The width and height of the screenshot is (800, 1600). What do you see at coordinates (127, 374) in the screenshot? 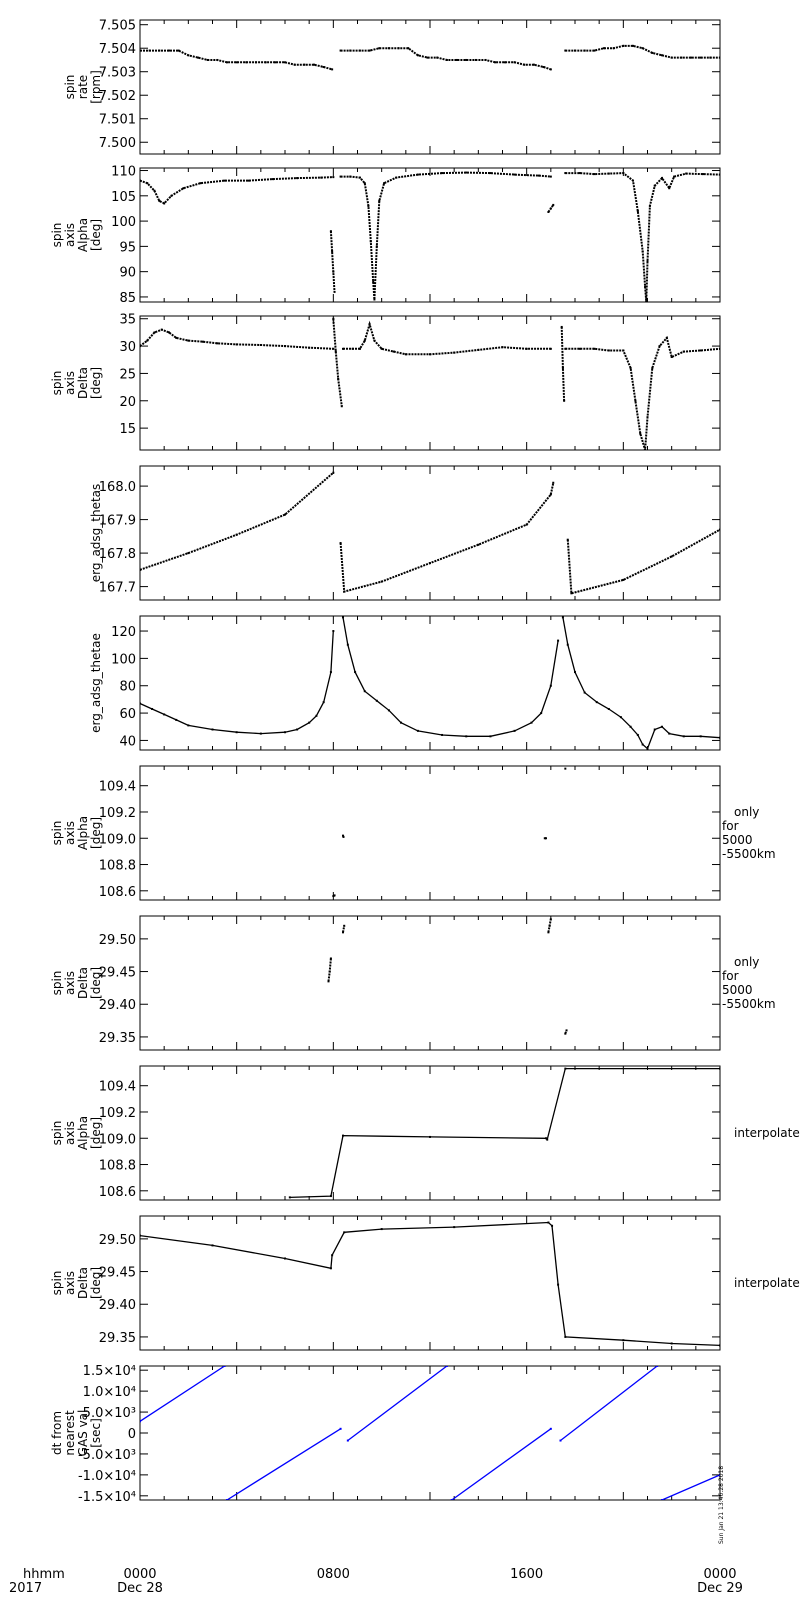
I see `y-tick-label: 25` at bounding box center [127, 374].